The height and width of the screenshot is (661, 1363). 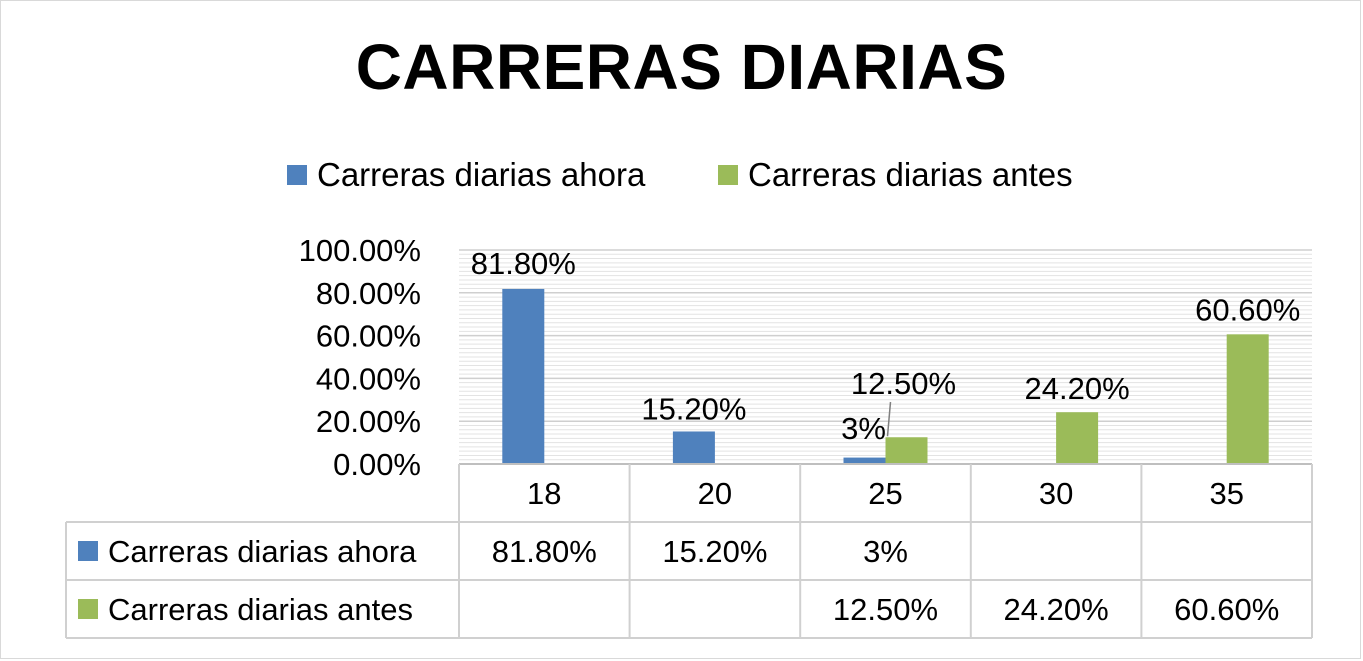 What do you see at coordinates (885, 493) in the screenshot?
I see `category-label-25: 25` at bounding box center [885, 493].